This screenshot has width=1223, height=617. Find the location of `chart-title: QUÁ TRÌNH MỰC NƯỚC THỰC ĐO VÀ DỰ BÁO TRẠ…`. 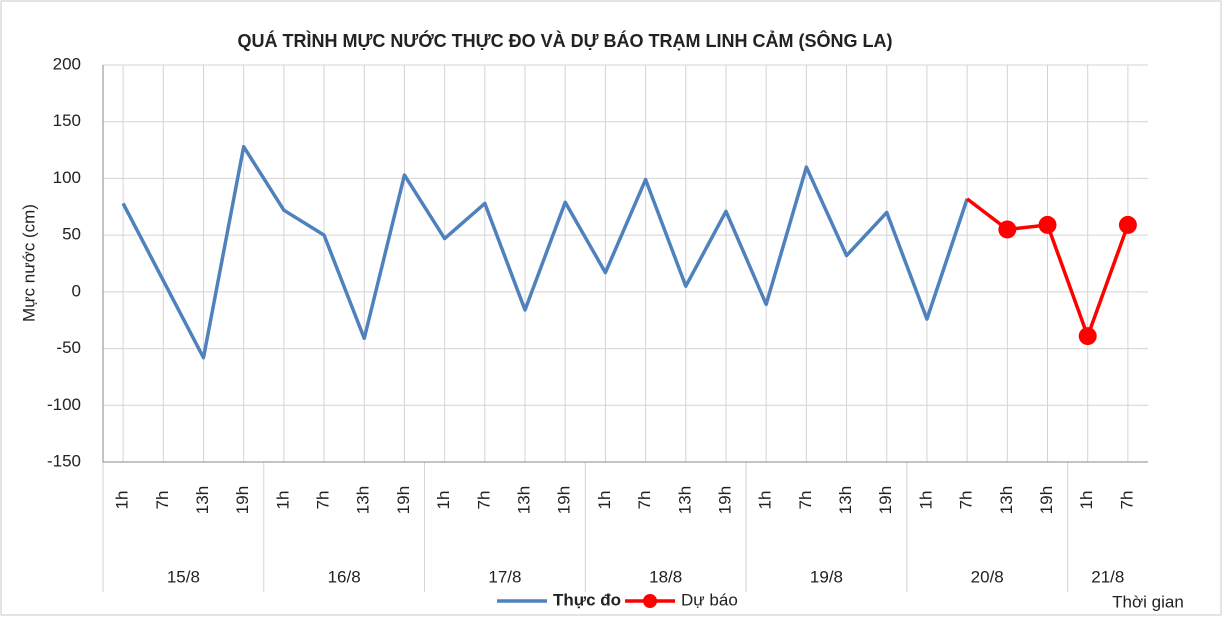

chart-title: QUÁ TRÌNH MỰC NƯỚC THỰC ĐO VÀ DỰ BÁO TRẠ… is located at coordinates (564, 40).